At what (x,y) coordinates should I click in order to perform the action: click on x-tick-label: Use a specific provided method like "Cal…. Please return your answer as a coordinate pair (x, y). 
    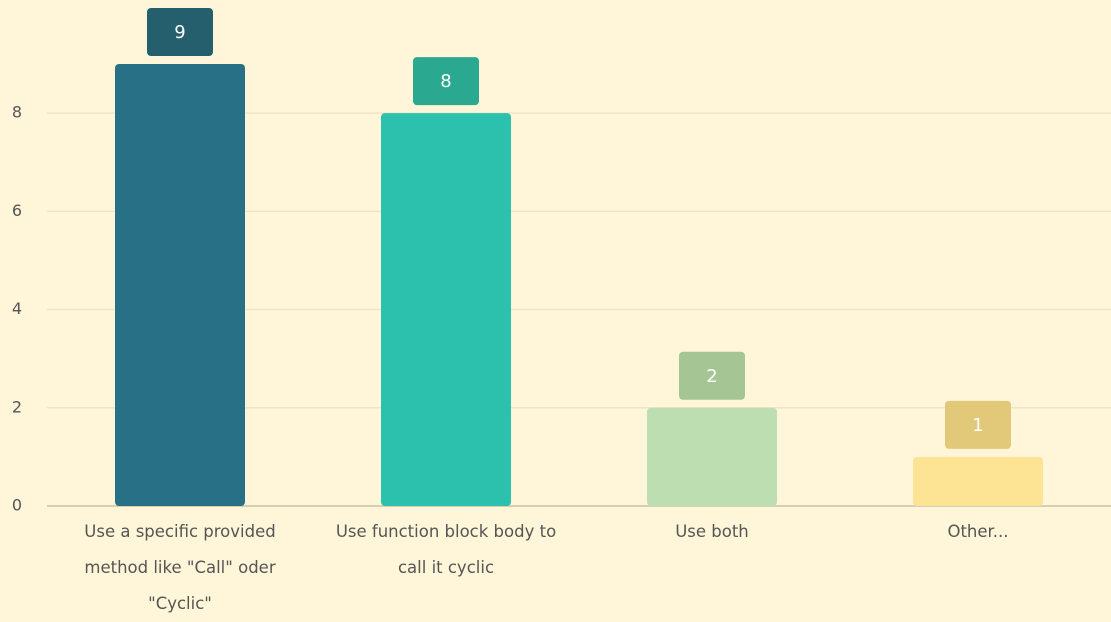
    Looking at the image, I should click on (180, 567).